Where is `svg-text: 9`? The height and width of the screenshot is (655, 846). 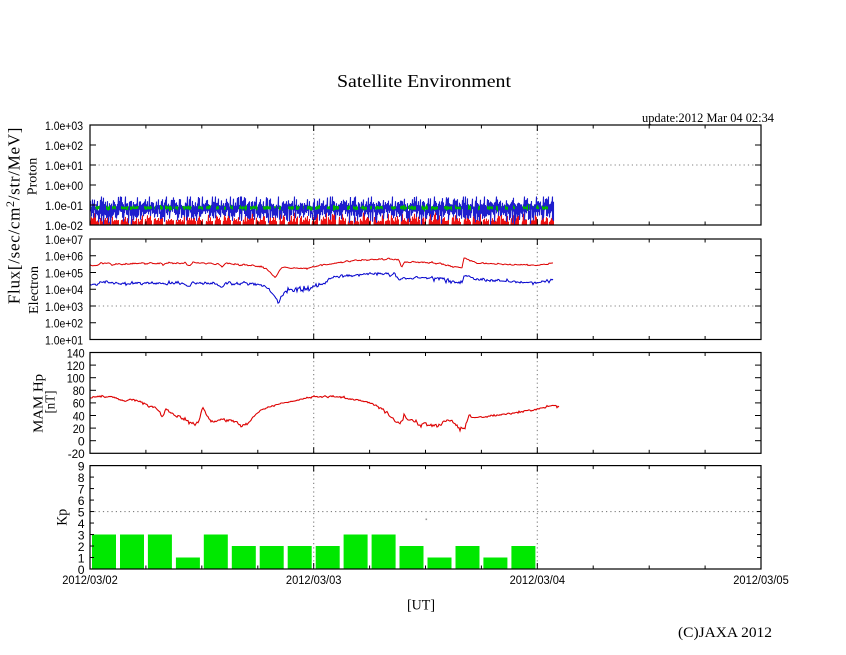 svg-text: 9 is located at coordinates (81, 466).